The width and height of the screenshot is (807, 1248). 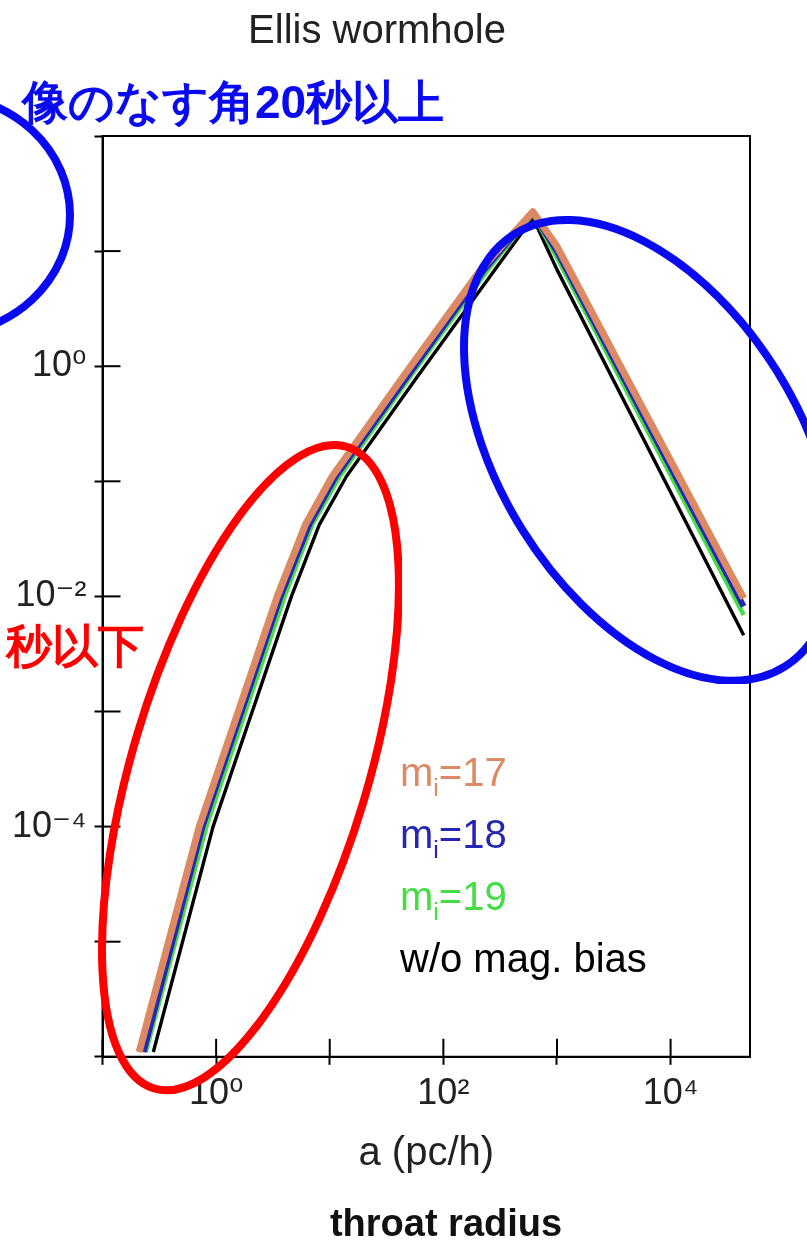 I want to click on text: throat radius, so click(x=446, y=1223).